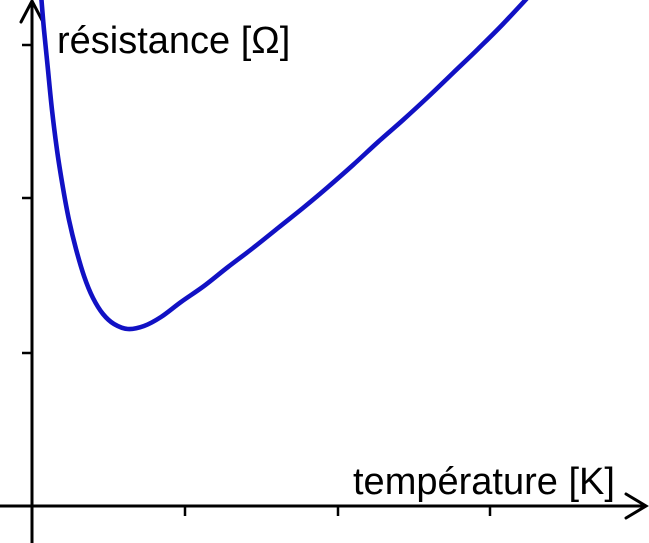 The height and width of the screenshot is (543, 649). What do you see at coordinates (636, 506) in the screenshot?
I see `x-axis-arrow-icon` at bounding box center [636, 506].